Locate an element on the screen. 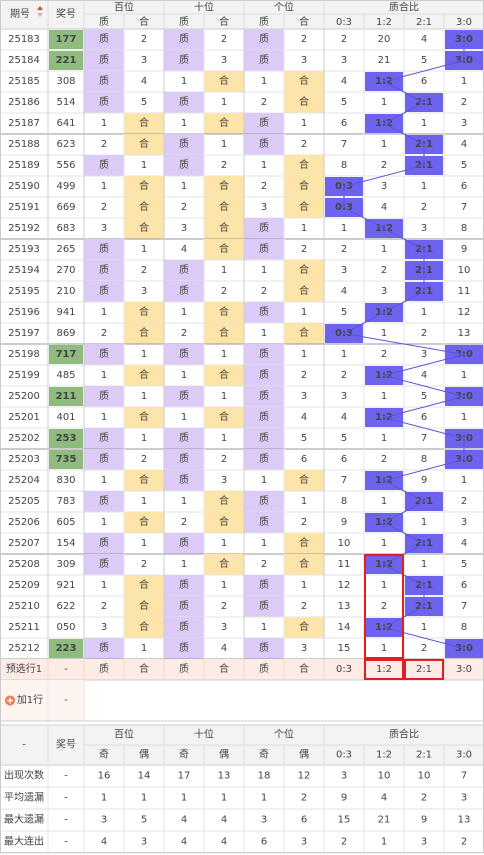 Image resolution: width=484 pixels, height=855 pixels. cell-text: 7 is located at coordinates (464, 606).